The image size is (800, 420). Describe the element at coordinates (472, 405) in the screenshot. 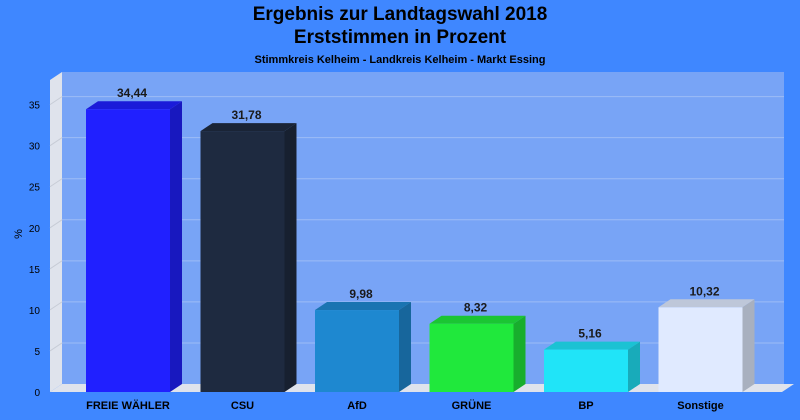

I see `x-tick-label: GRÜNE` at that location.